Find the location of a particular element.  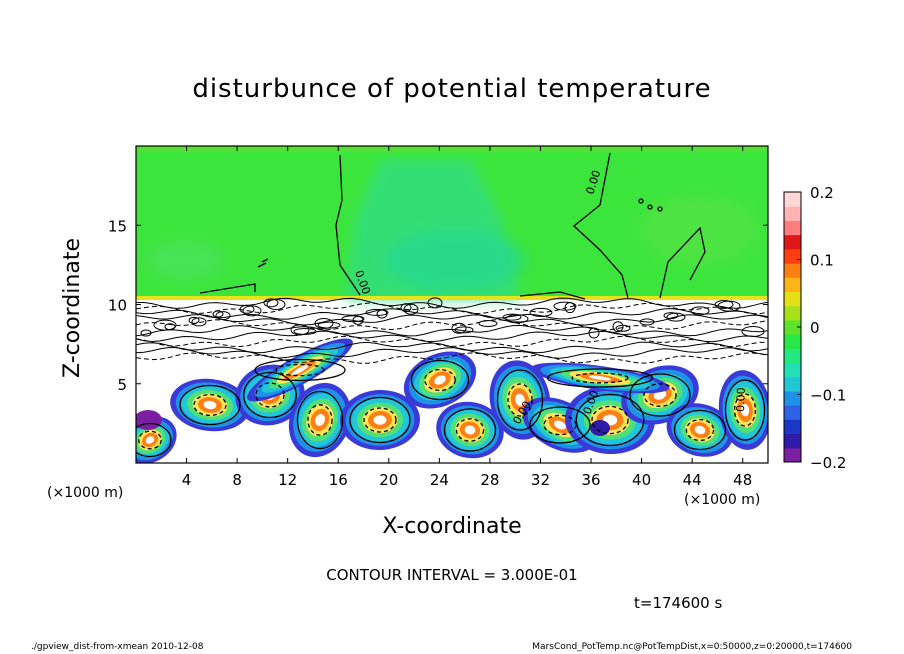

x-tick-label: 20 is located at coordinates (388, 480).